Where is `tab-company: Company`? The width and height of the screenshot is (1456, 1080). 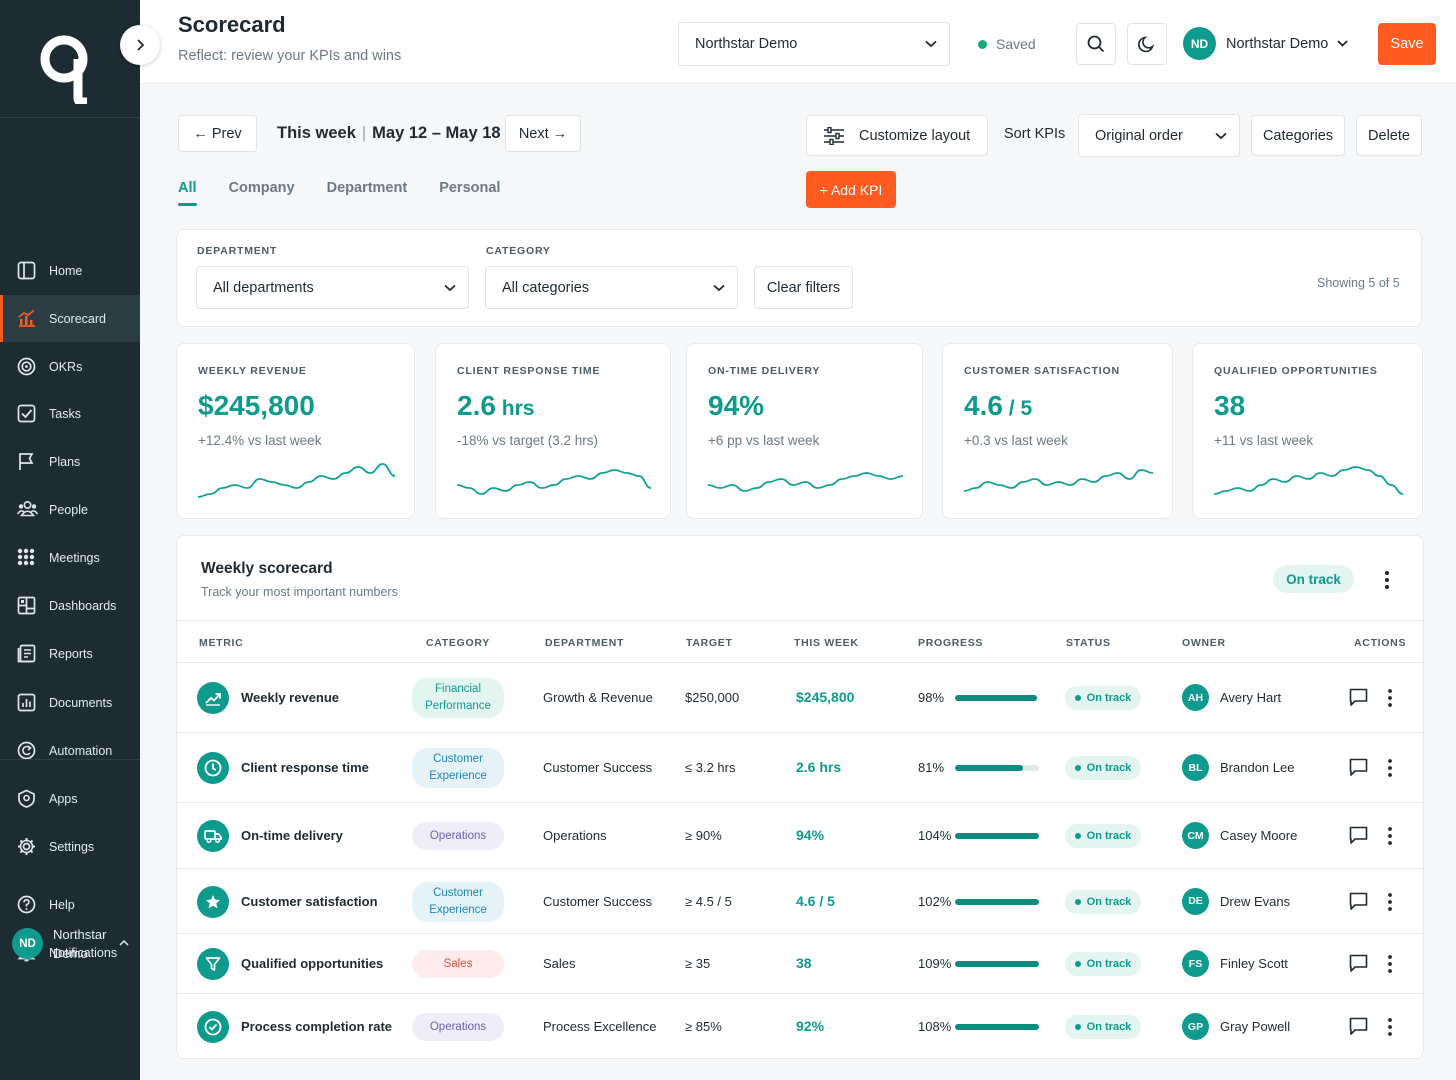 tab-company: Company is located at coordinates (261, 188).